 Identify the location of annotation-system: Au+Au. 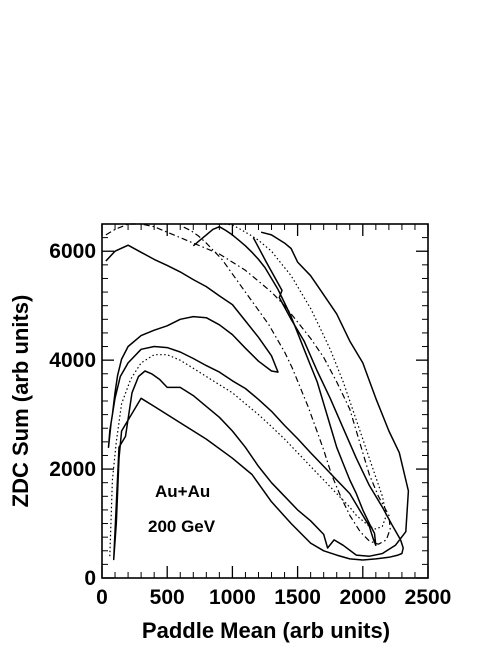
(182, 491).